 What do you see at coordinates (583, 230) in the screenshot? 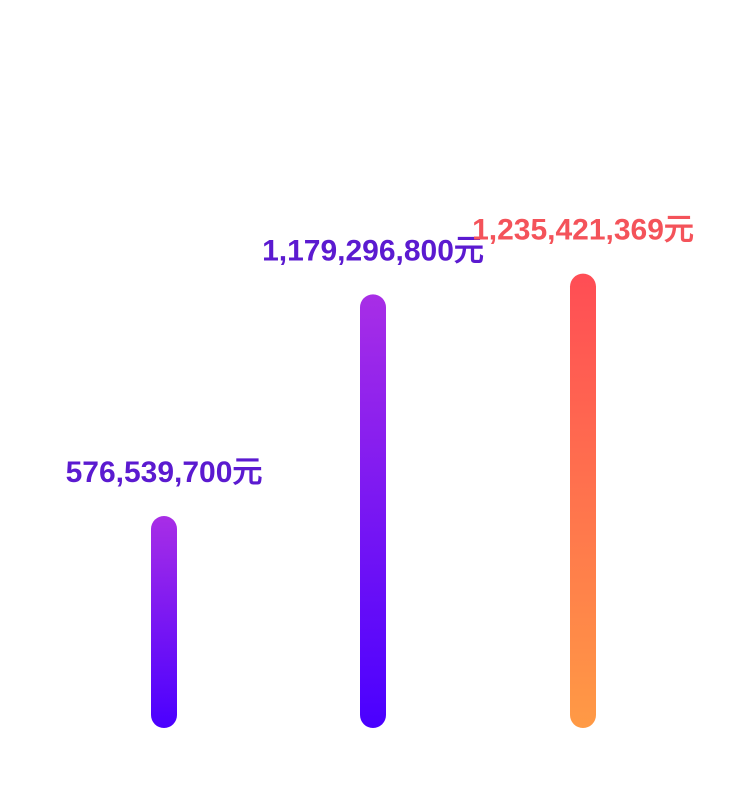
I see `bar-value-label-3: 1,235,421,369元` at bounding box center [583, 230].